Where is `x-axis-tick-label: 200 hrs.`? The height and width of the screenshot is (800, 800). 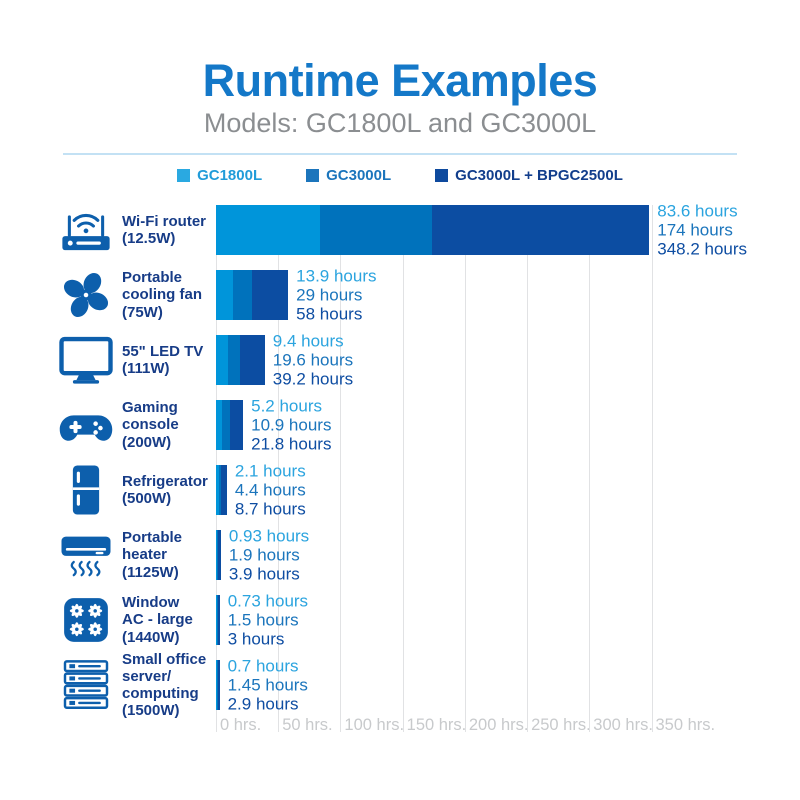 x-axis-tick-label: 200 hrs. is located at coordinates (498, 725).